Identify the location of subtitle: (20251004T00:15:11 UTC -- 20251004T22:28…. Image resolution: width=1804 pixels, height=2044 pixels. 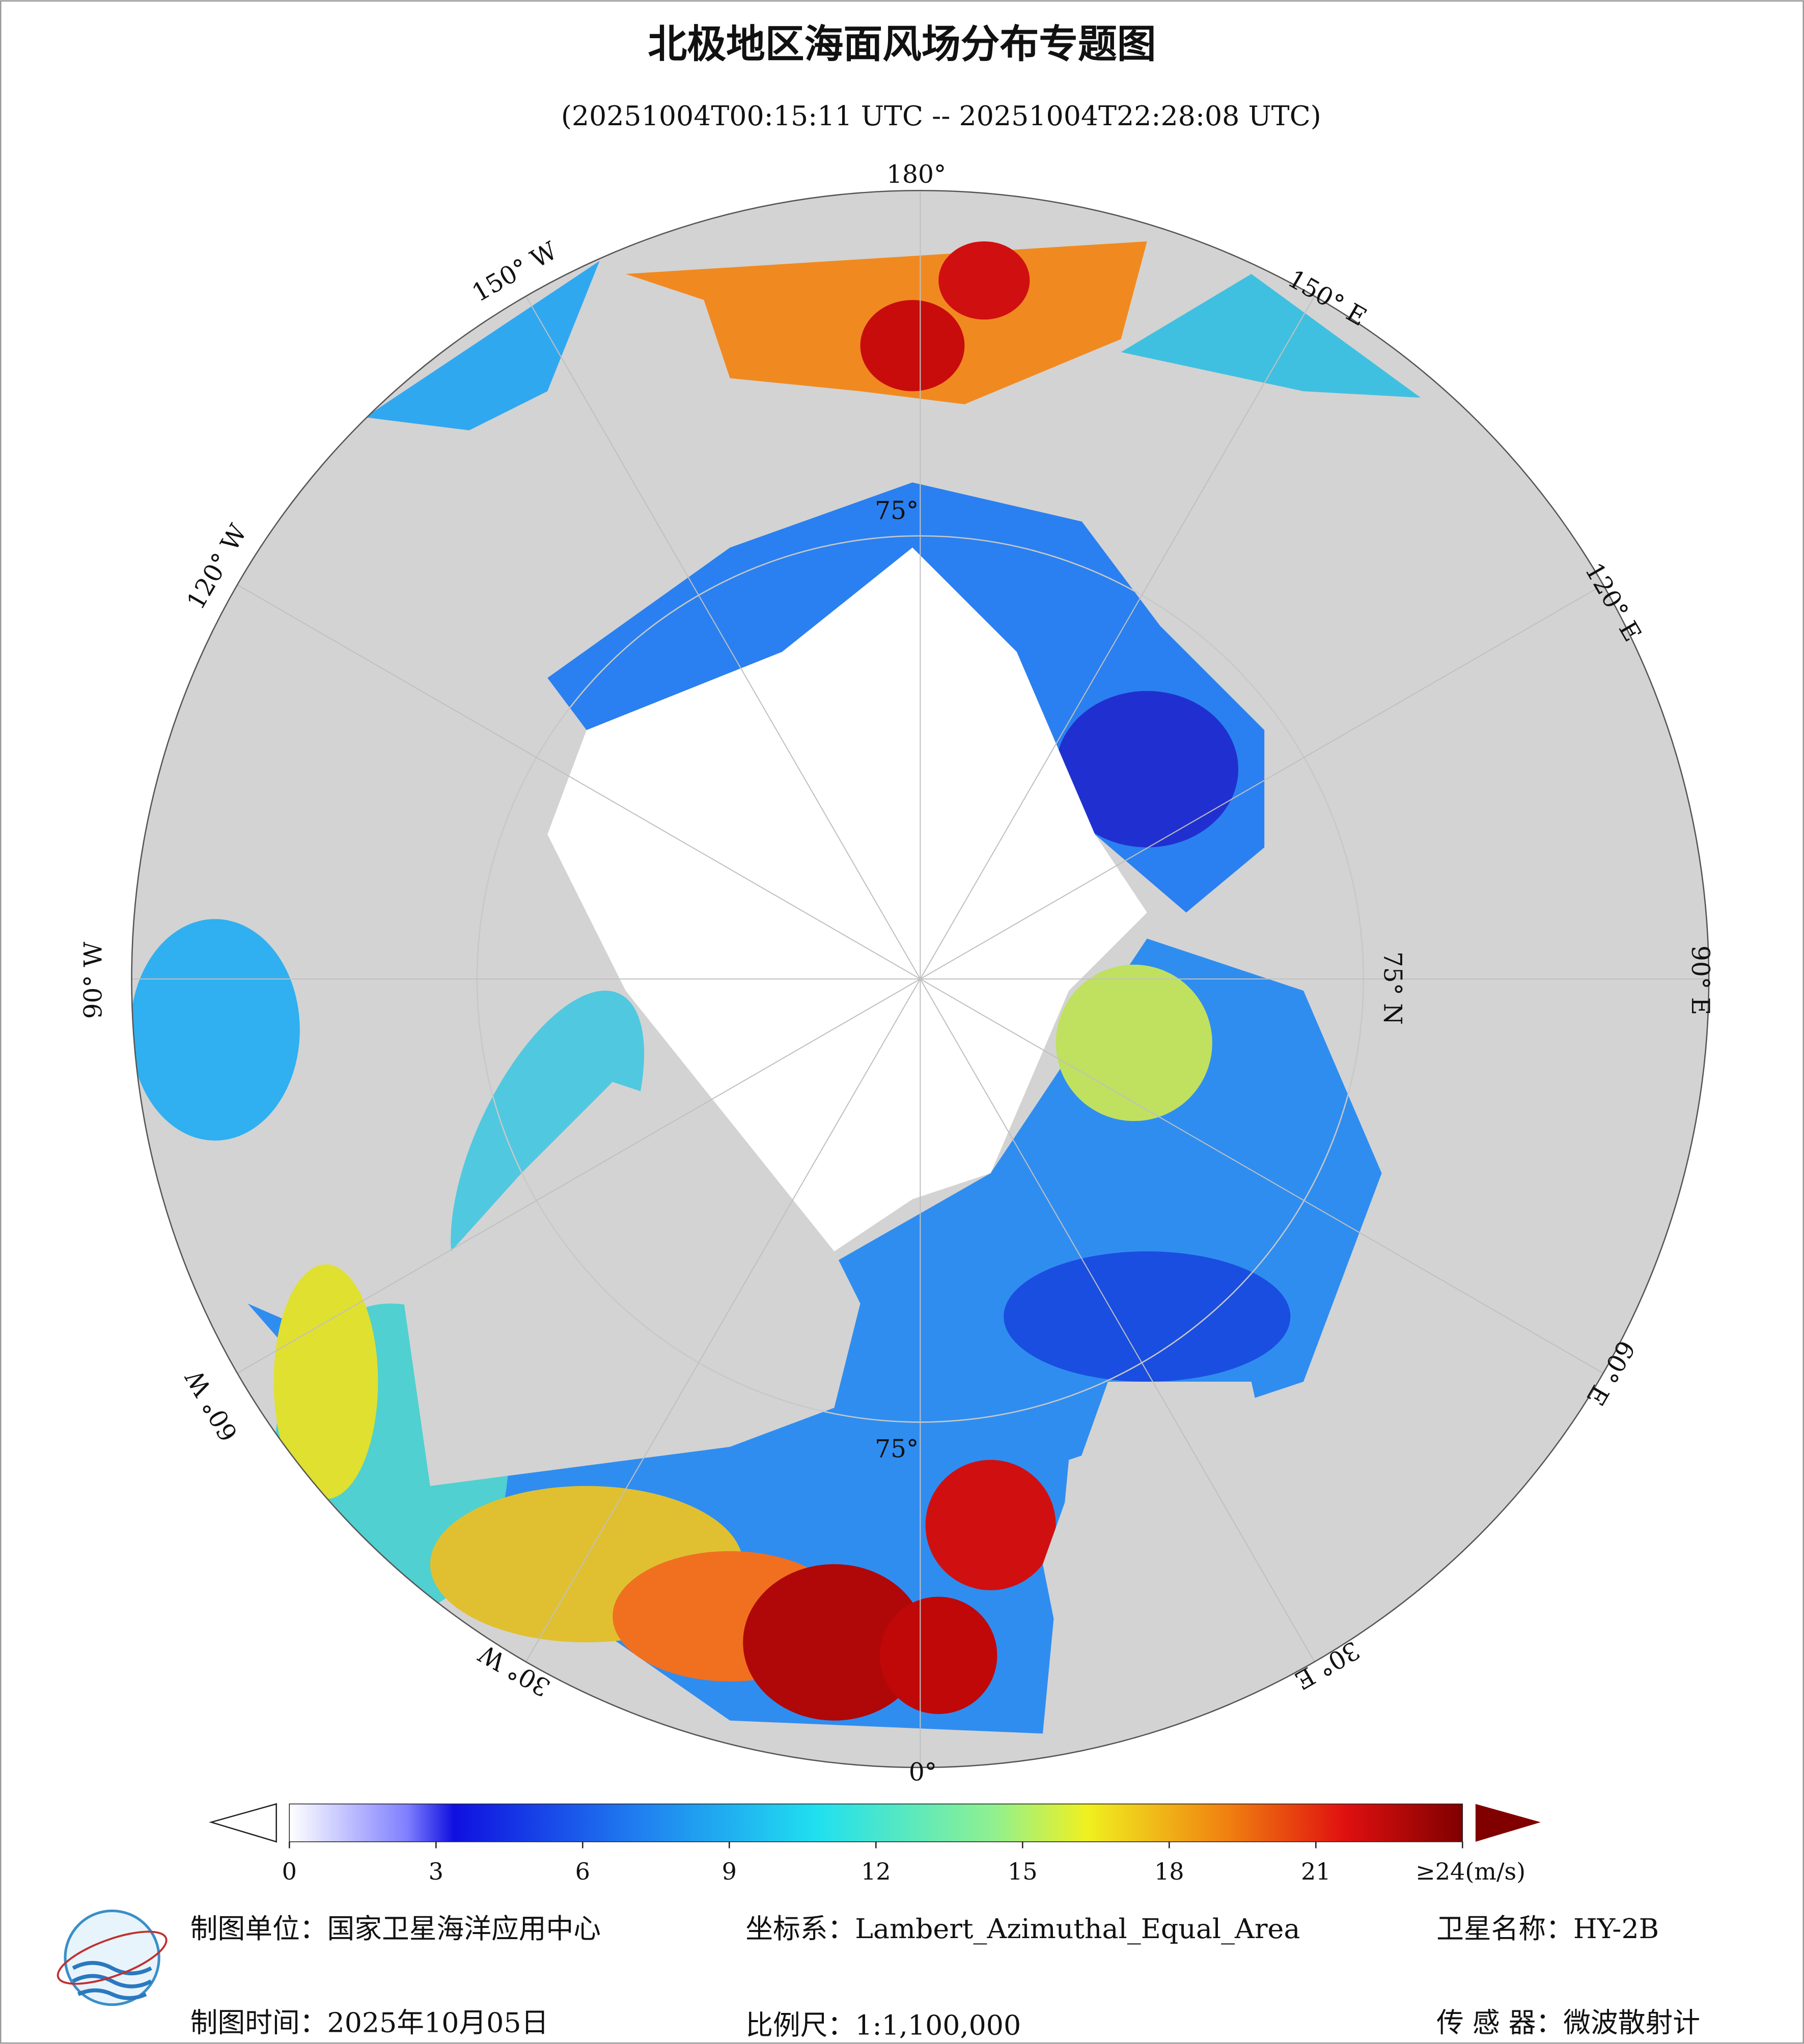
(941, 116).